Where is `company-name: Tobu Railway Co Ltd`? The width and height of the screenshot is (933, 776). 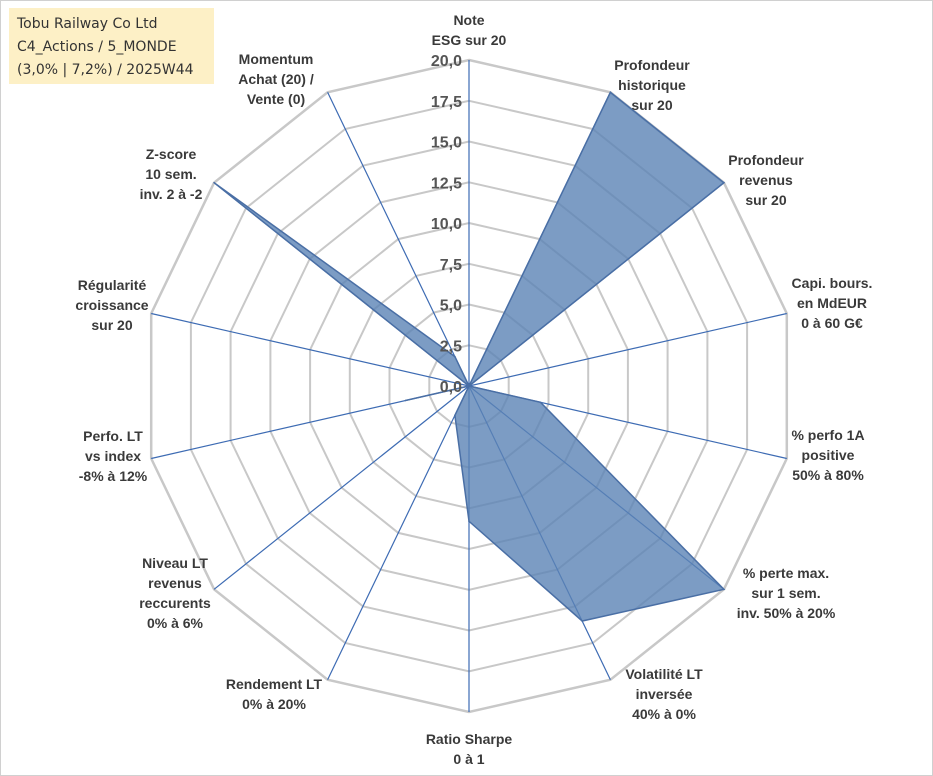 company-name: Tobu Railway Co Ltd is located at coordinates (87, 24).